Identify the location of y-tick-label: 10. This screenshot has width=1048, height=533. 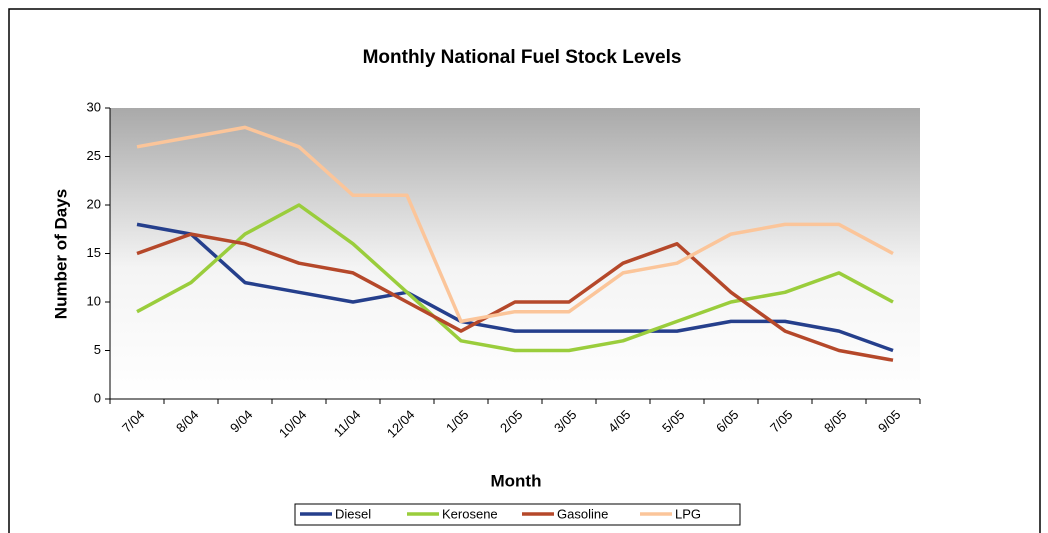
(94, 300).